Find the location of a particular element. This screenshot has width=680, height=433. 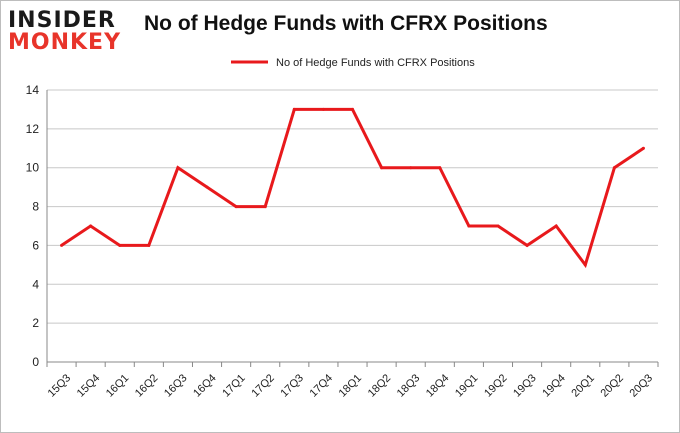

x-tick-label: 16Q4 is located at coordinates (205, 386).